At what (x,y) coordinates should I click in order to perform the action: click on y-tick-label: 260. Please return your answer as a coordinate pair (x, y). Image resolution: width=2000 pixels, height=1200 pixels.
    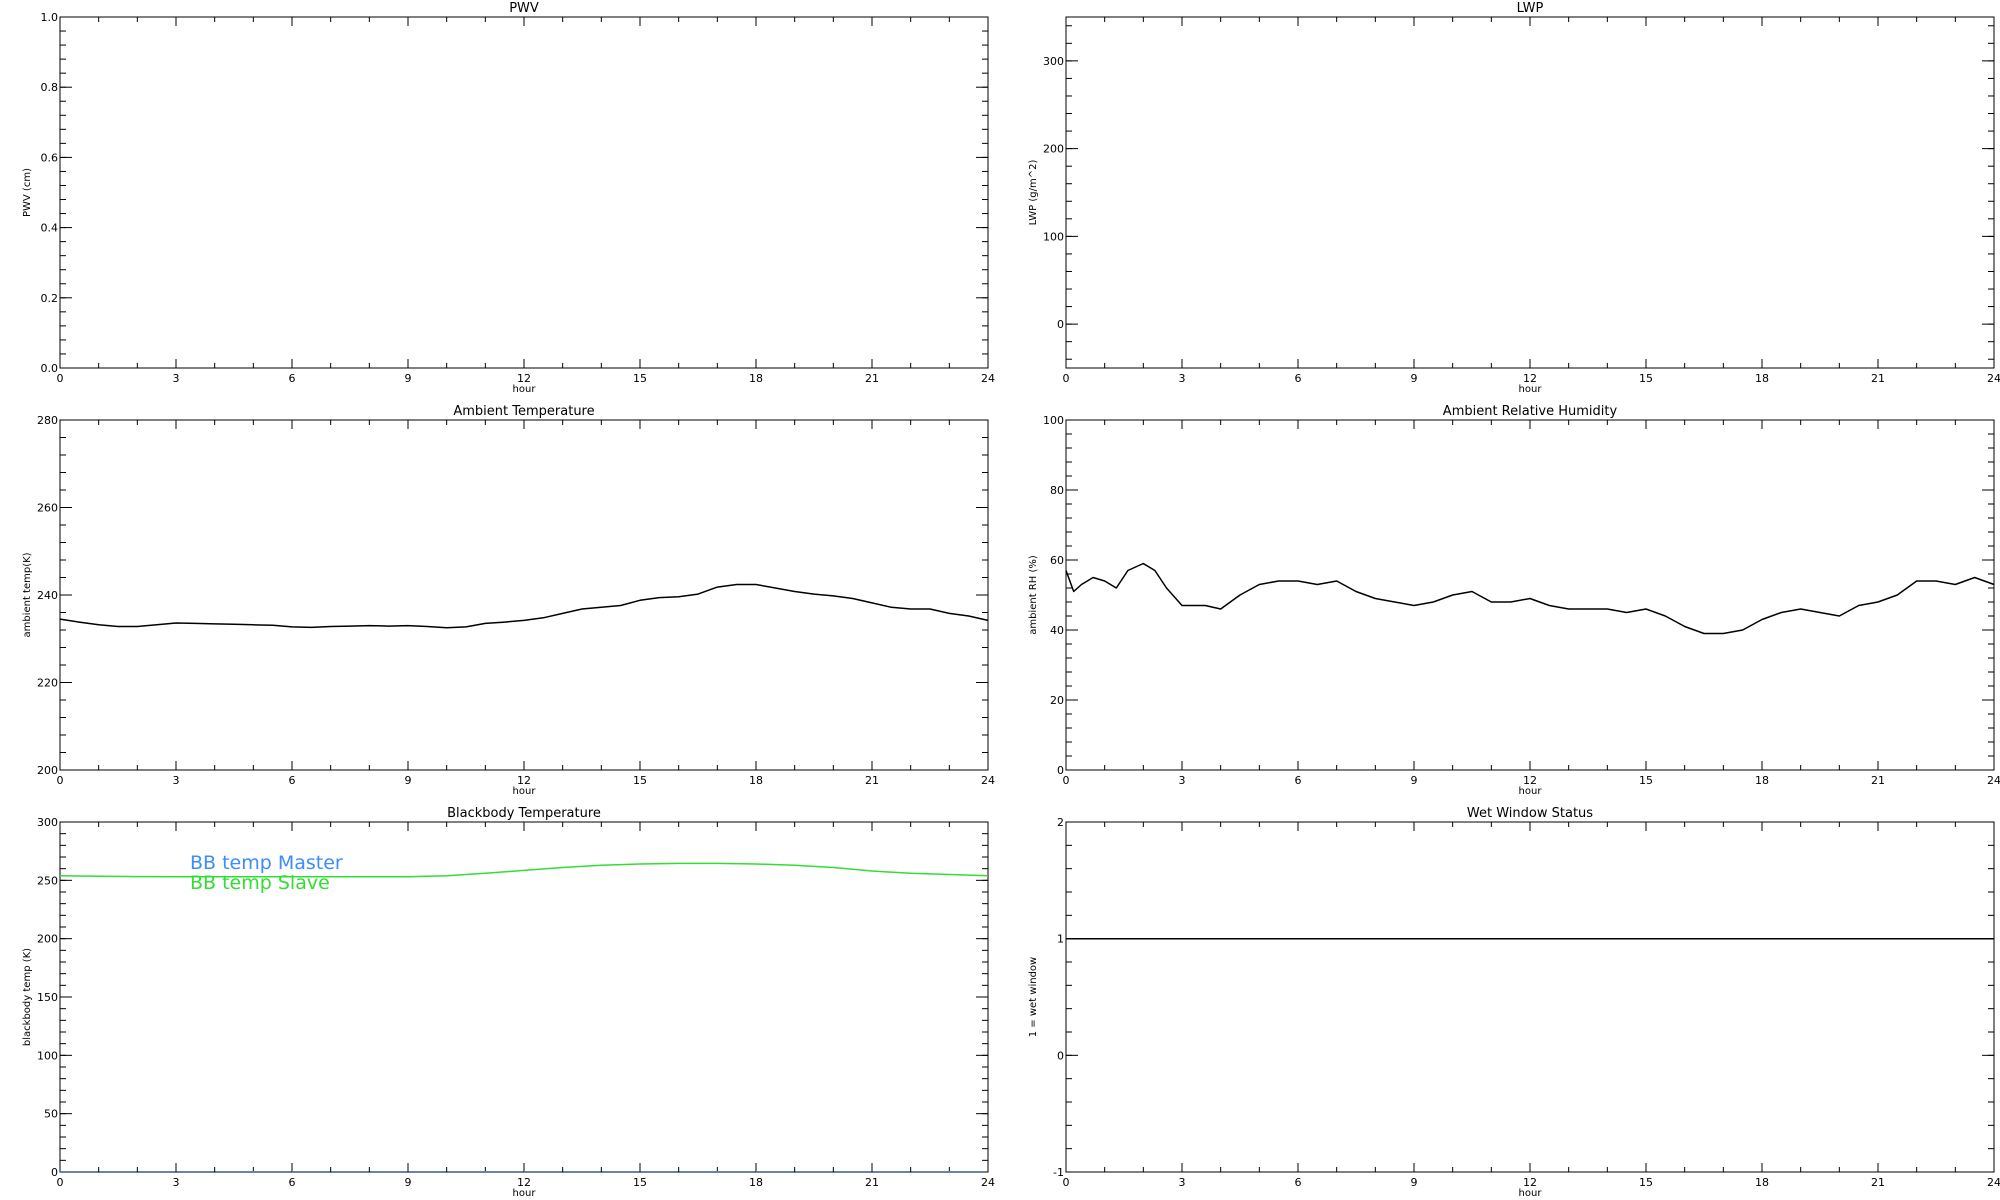
    Looking at the image, I should click on (47, 508).